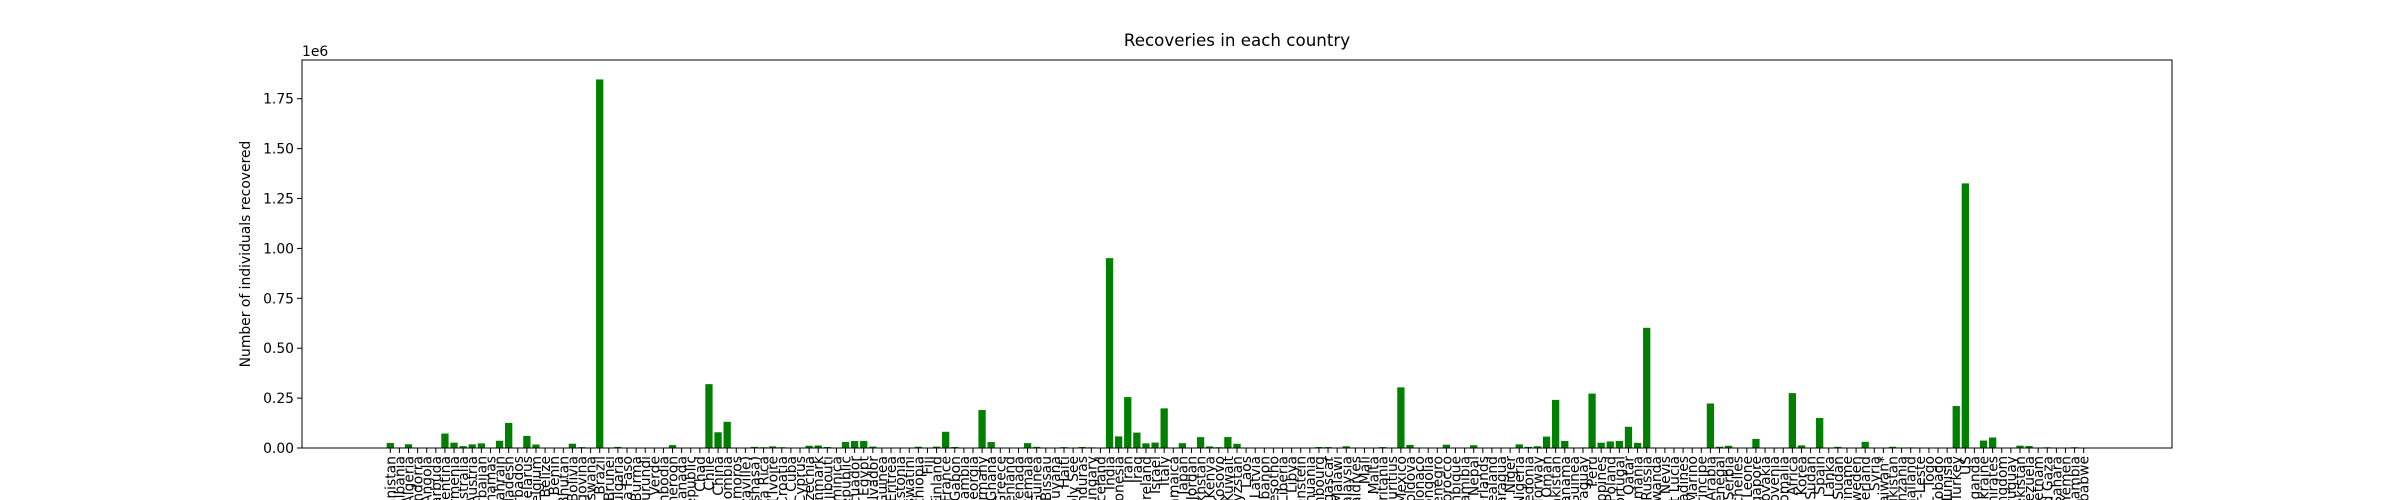  What do you see at coordinates (1985, 478) in the screenshot?
I see `x-tick-label: Ukraine` at bounding box center [1985, 478].